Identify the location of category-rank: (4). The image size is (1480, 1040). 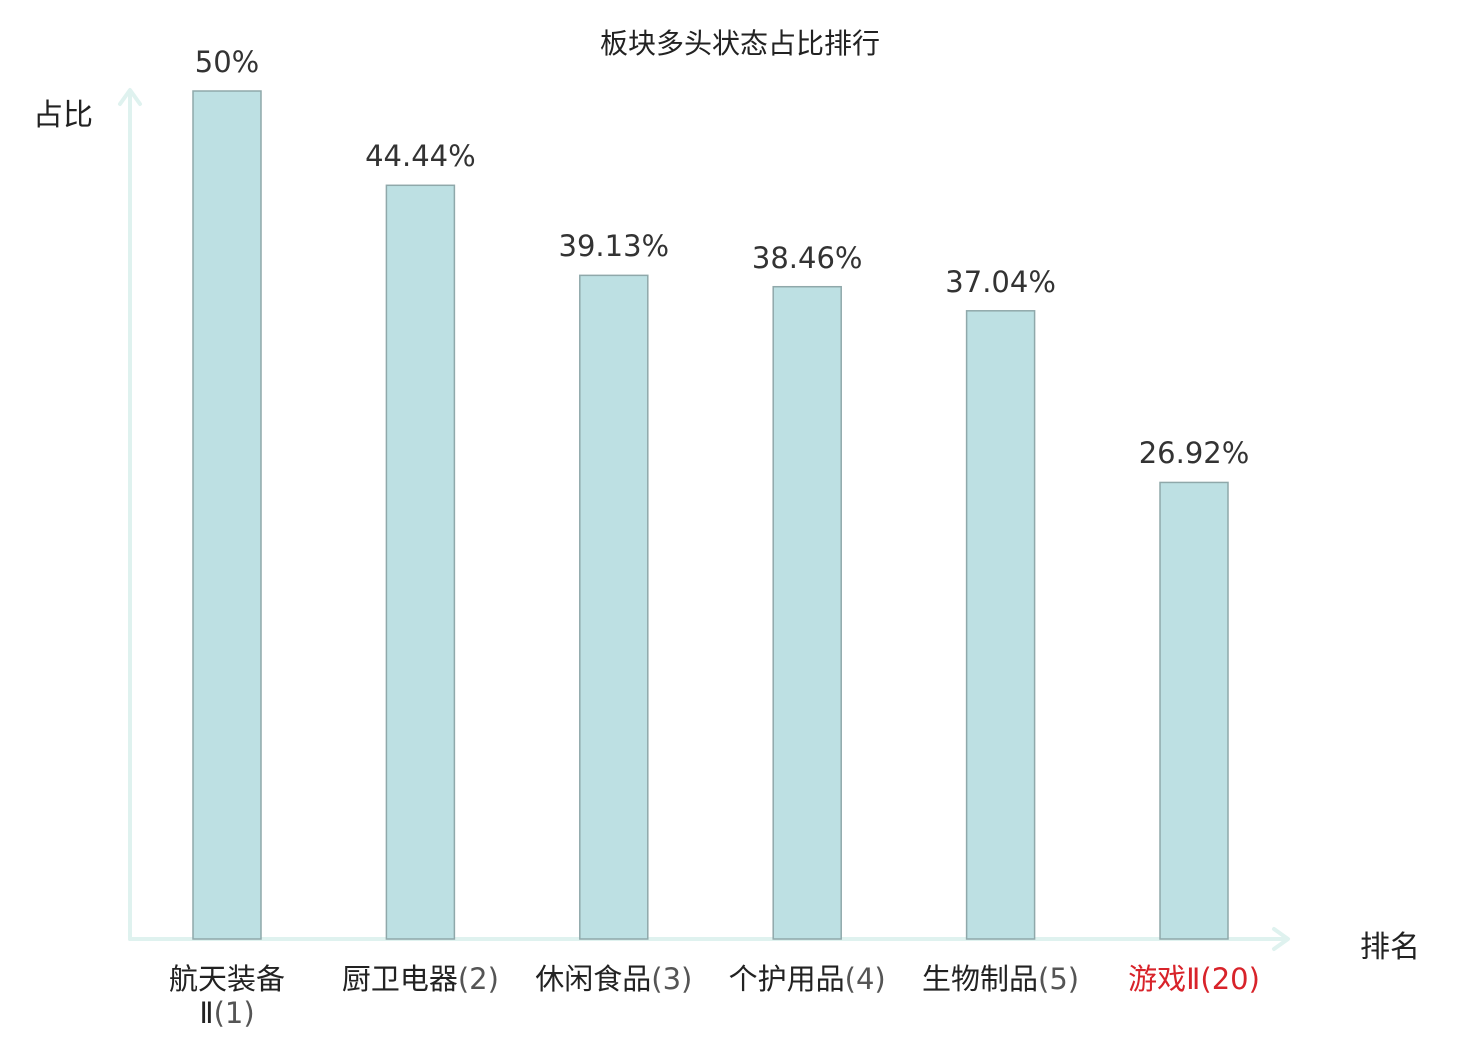
(865, 979).